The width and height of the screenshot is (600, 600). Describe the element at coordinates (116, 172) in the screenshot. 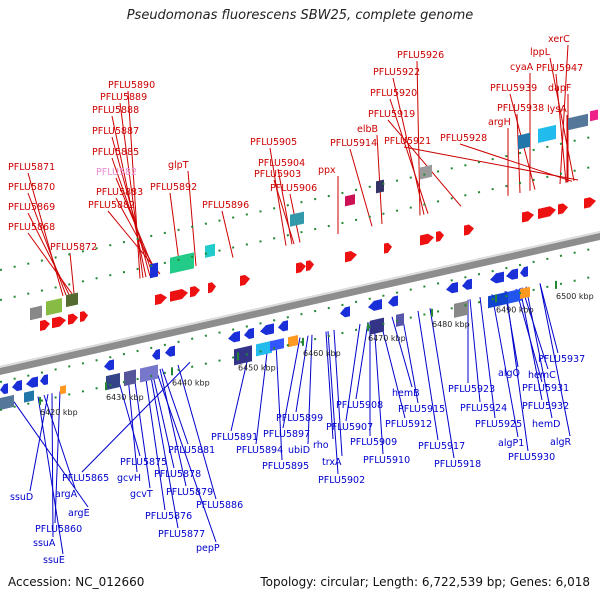

I see `gene-label-forward: PFLU582` at that location.